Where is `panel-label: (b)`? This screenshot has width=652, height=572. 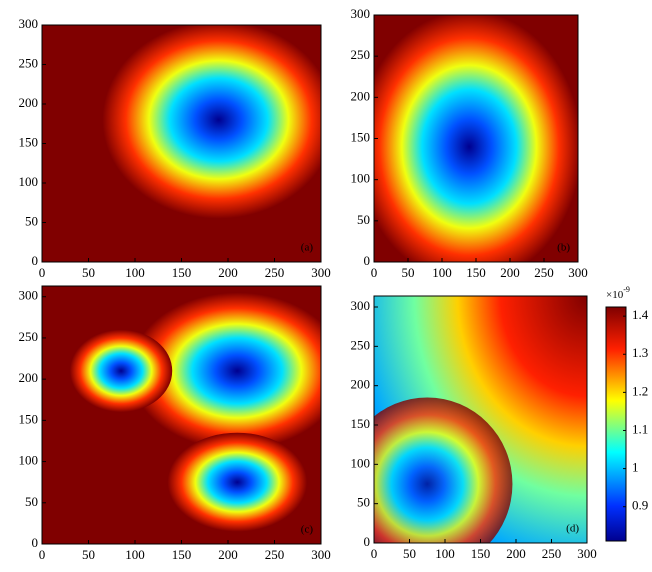 panel-label: (b) is located at coordinates (563, 248).